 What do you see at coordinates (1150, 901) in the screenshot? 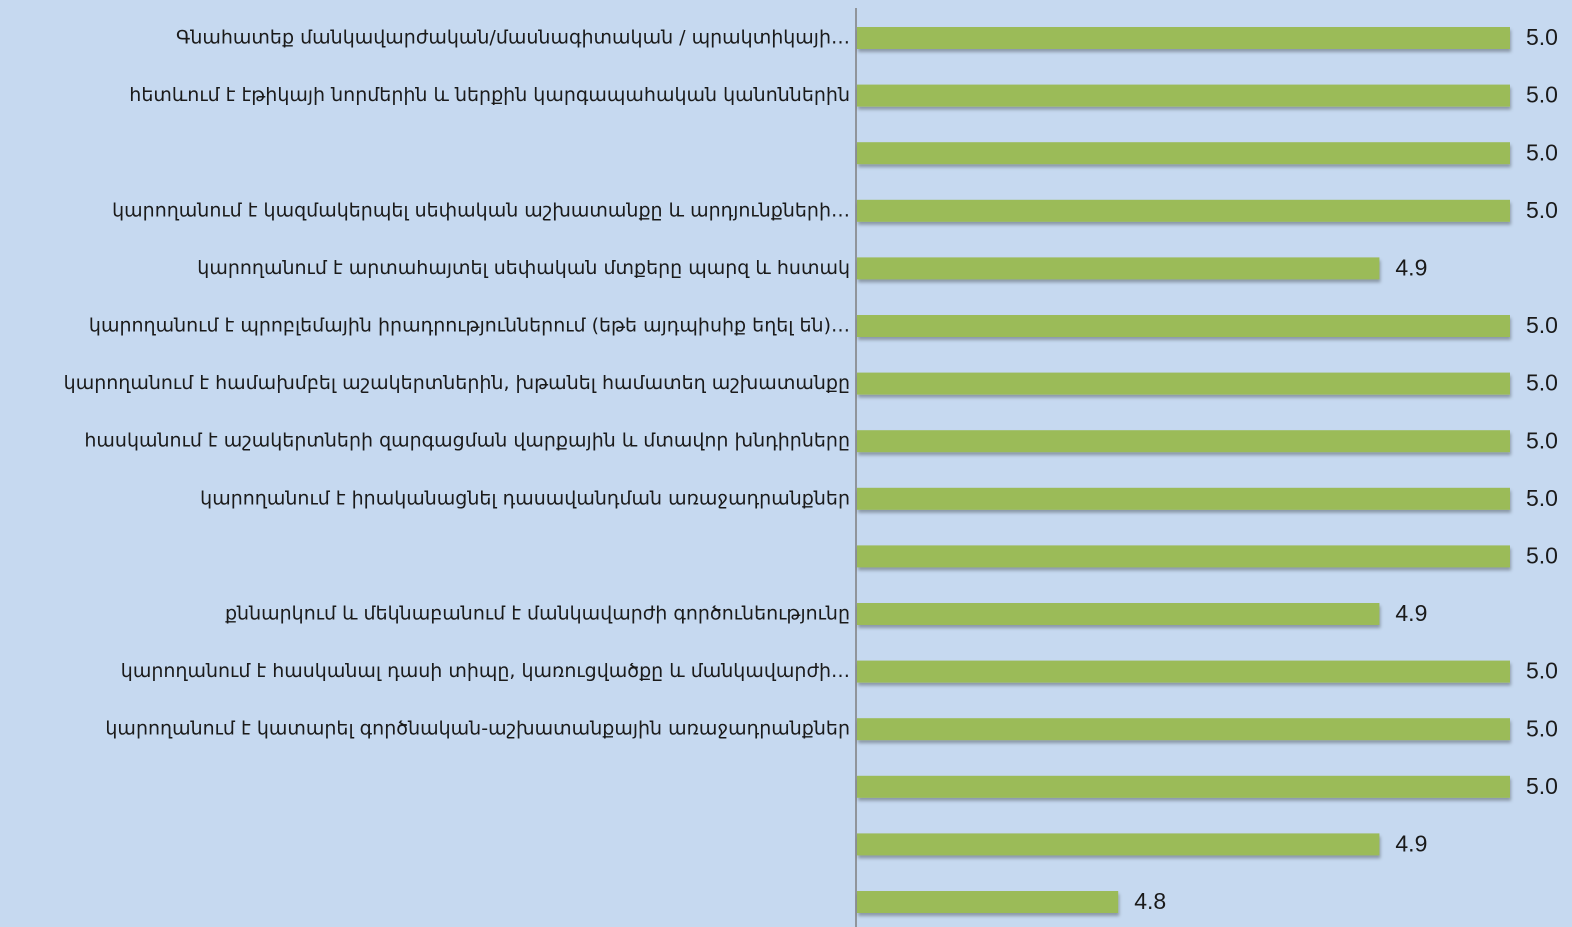
I see `value-label: 4.8` at bounding box center [1150, 901].